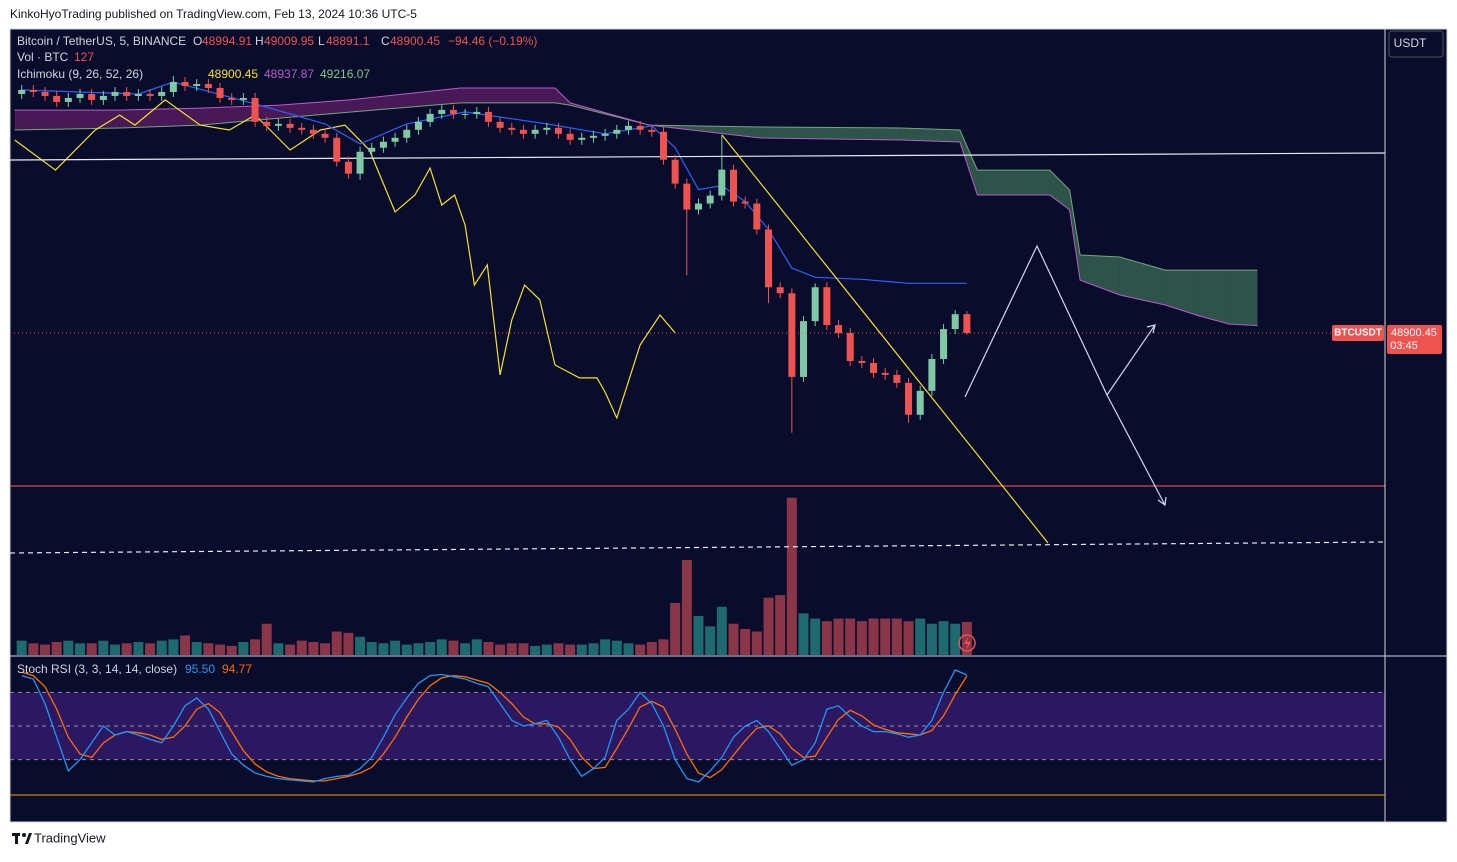 The width and height of the screenshot is (1457, 862). What do you see at coordinates (259, 41) in the screenshot?
I see `legend-label: H` at bounding box center [259, 41].